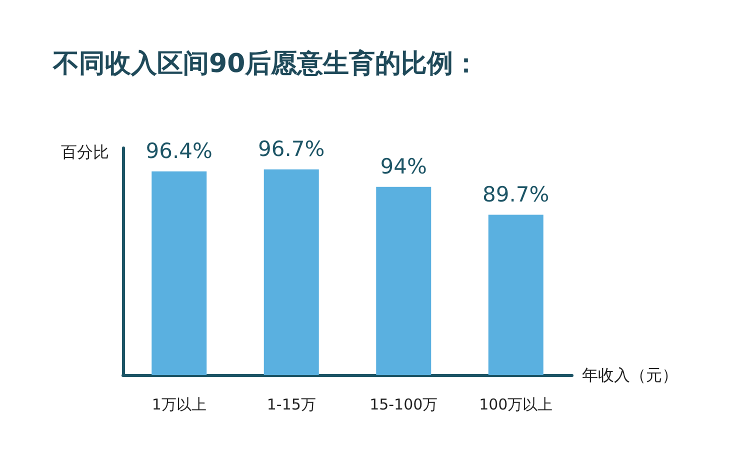 The height and width of the screenshot is (455, 740). I want to click on y-axis-title: 百分比, so click(85, 152).